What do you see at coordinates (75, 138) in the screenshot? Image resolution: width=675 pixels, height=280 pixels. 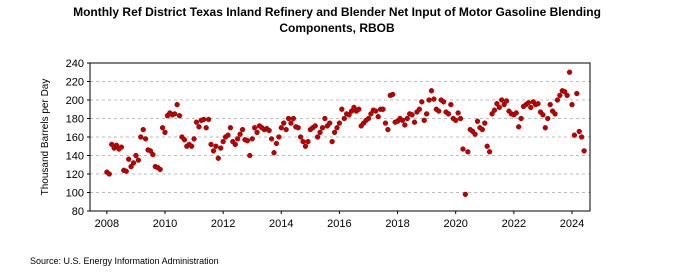 I see `y-tick-label: 160` at bounding box center [75, 138].